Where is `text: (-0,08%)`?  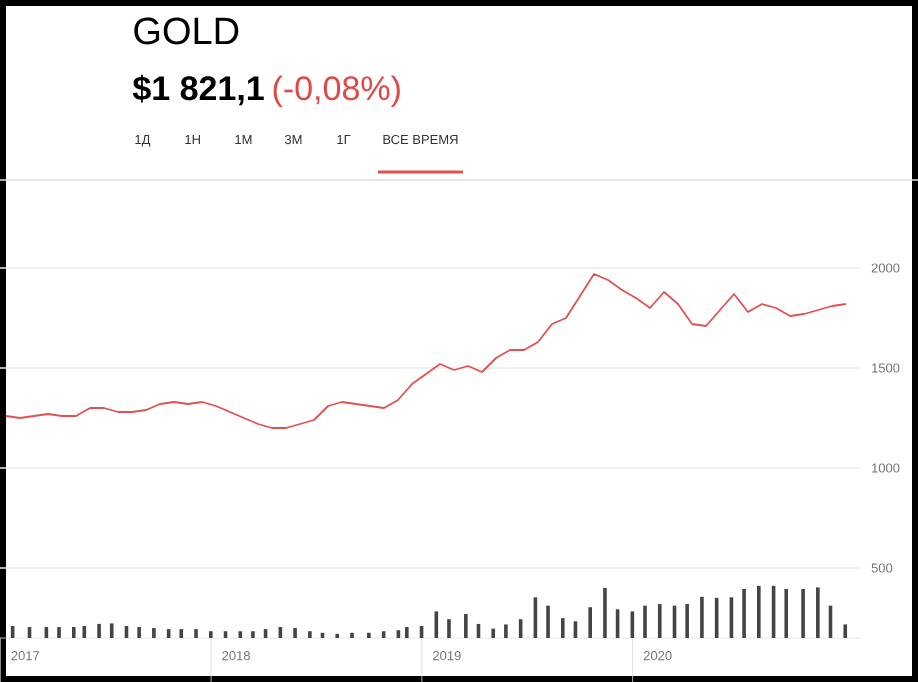
text: (-0,08%) is located at coordinates (336, 91).